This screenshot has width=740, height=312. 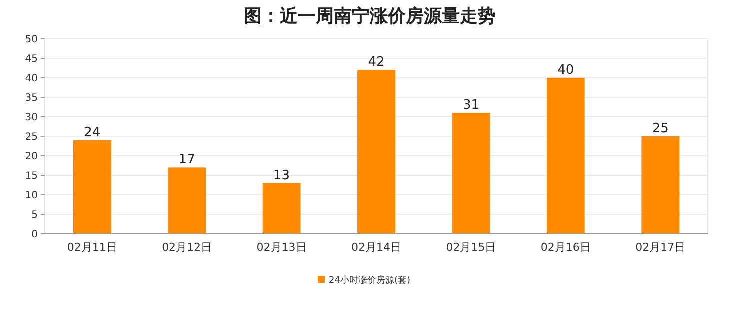 What do you see at coordinates (369, 280) in the screenshot?
I see `legend-label: 24小时涨价房源(套)` at bounding box center [369, 280].